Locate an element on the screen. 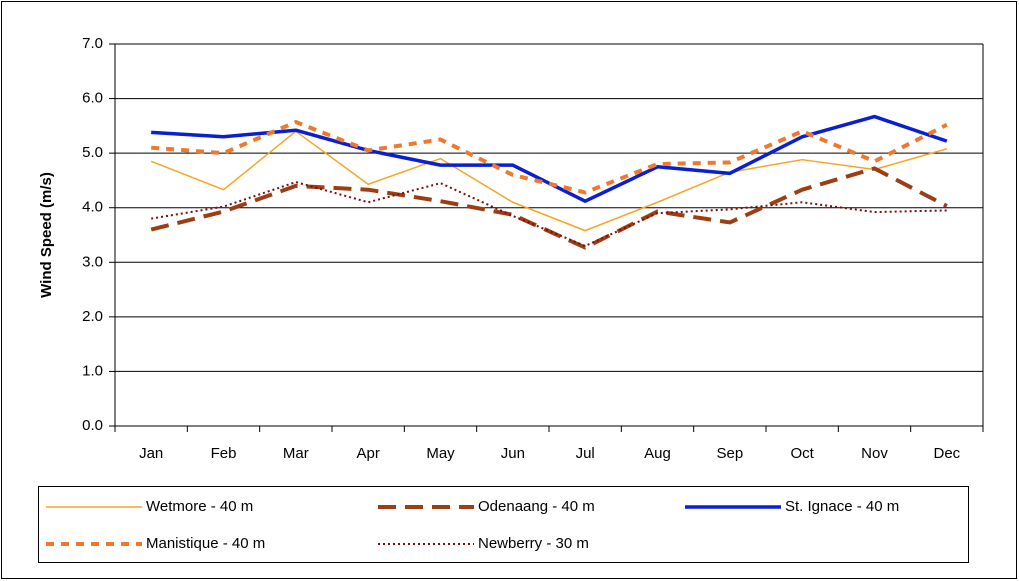  y-tick-label: 1.0 is located at coordinates (92, 370).